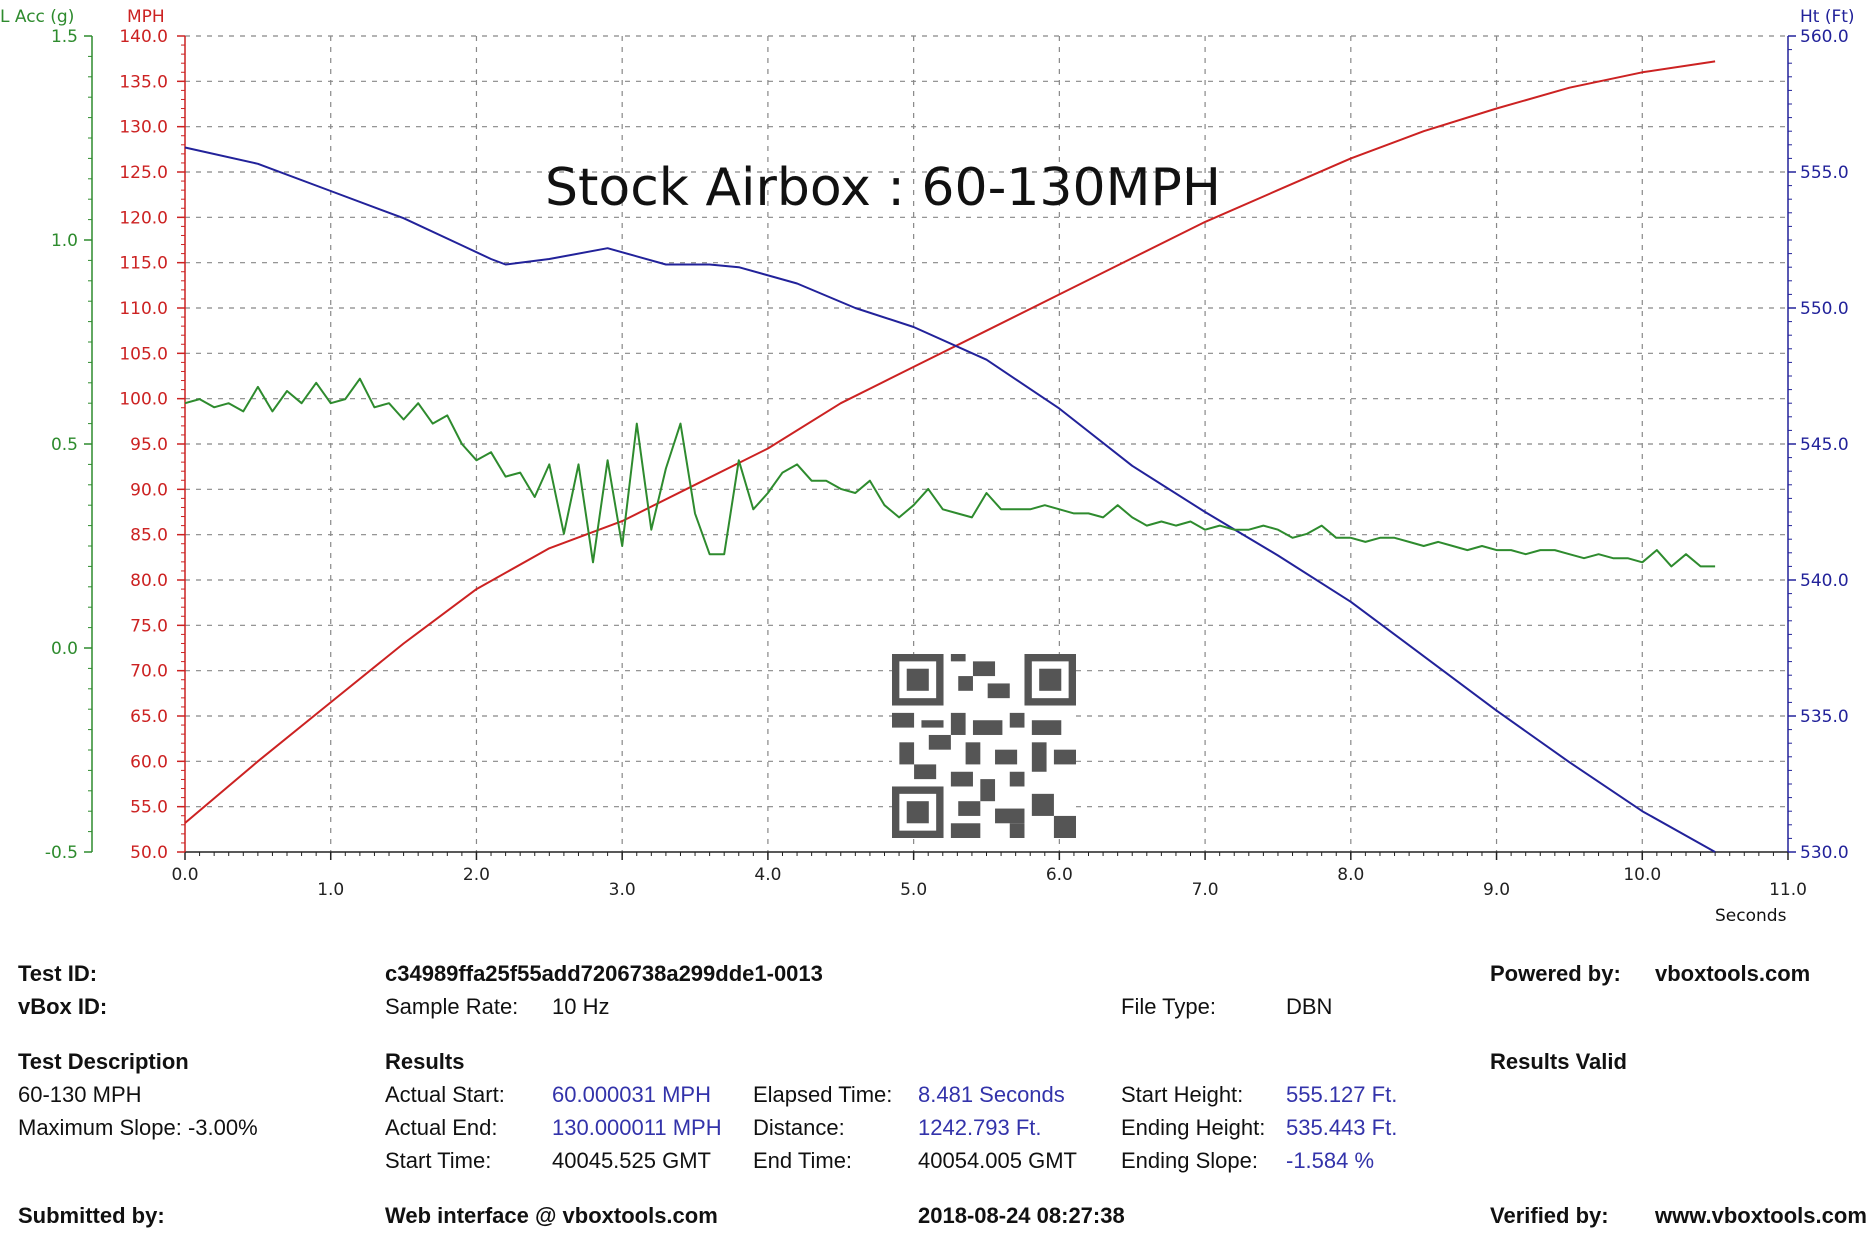 The width and height of the screenshot is (1875, 1250). I want to click on maximum-slope: Maximum Slope: -3.00%, so click(138, 1127).